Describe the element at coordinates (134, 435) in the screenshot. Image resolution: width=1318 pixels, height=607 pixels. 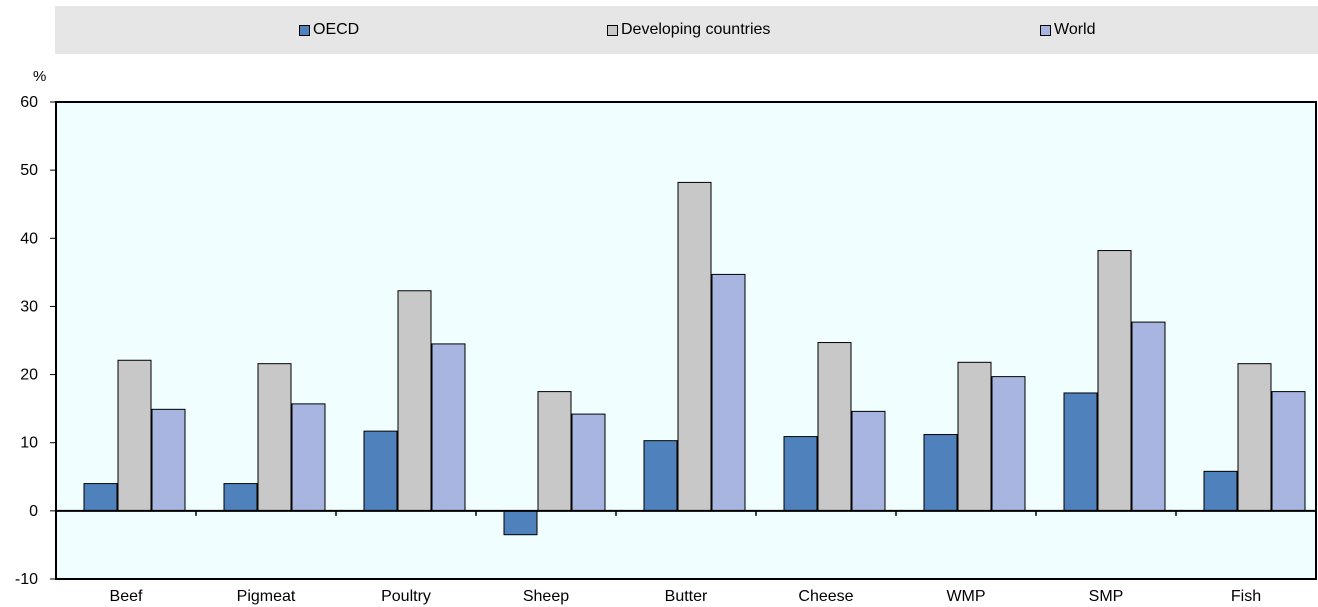
I see `bar-developing-countries-beef` at that location.